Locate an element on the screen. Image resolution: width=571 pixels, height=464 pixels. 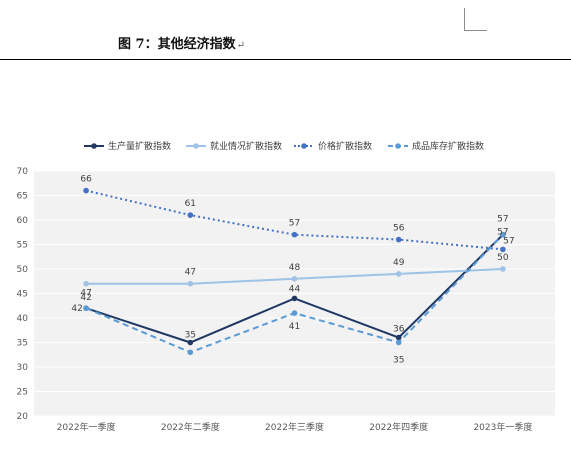
data-label: 56 is located at coordinates (399, 229).